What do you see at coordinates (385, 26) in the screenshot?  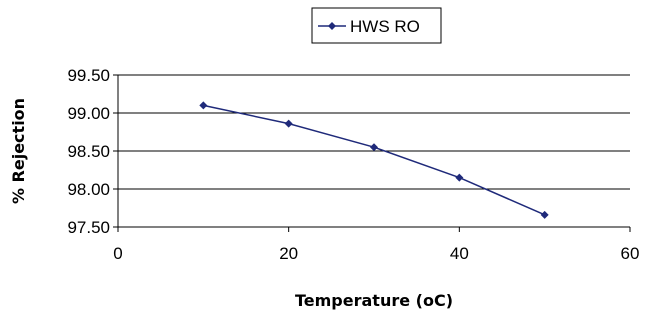 I see `legend-label: HWS RO` at bounding box center [385, 26].